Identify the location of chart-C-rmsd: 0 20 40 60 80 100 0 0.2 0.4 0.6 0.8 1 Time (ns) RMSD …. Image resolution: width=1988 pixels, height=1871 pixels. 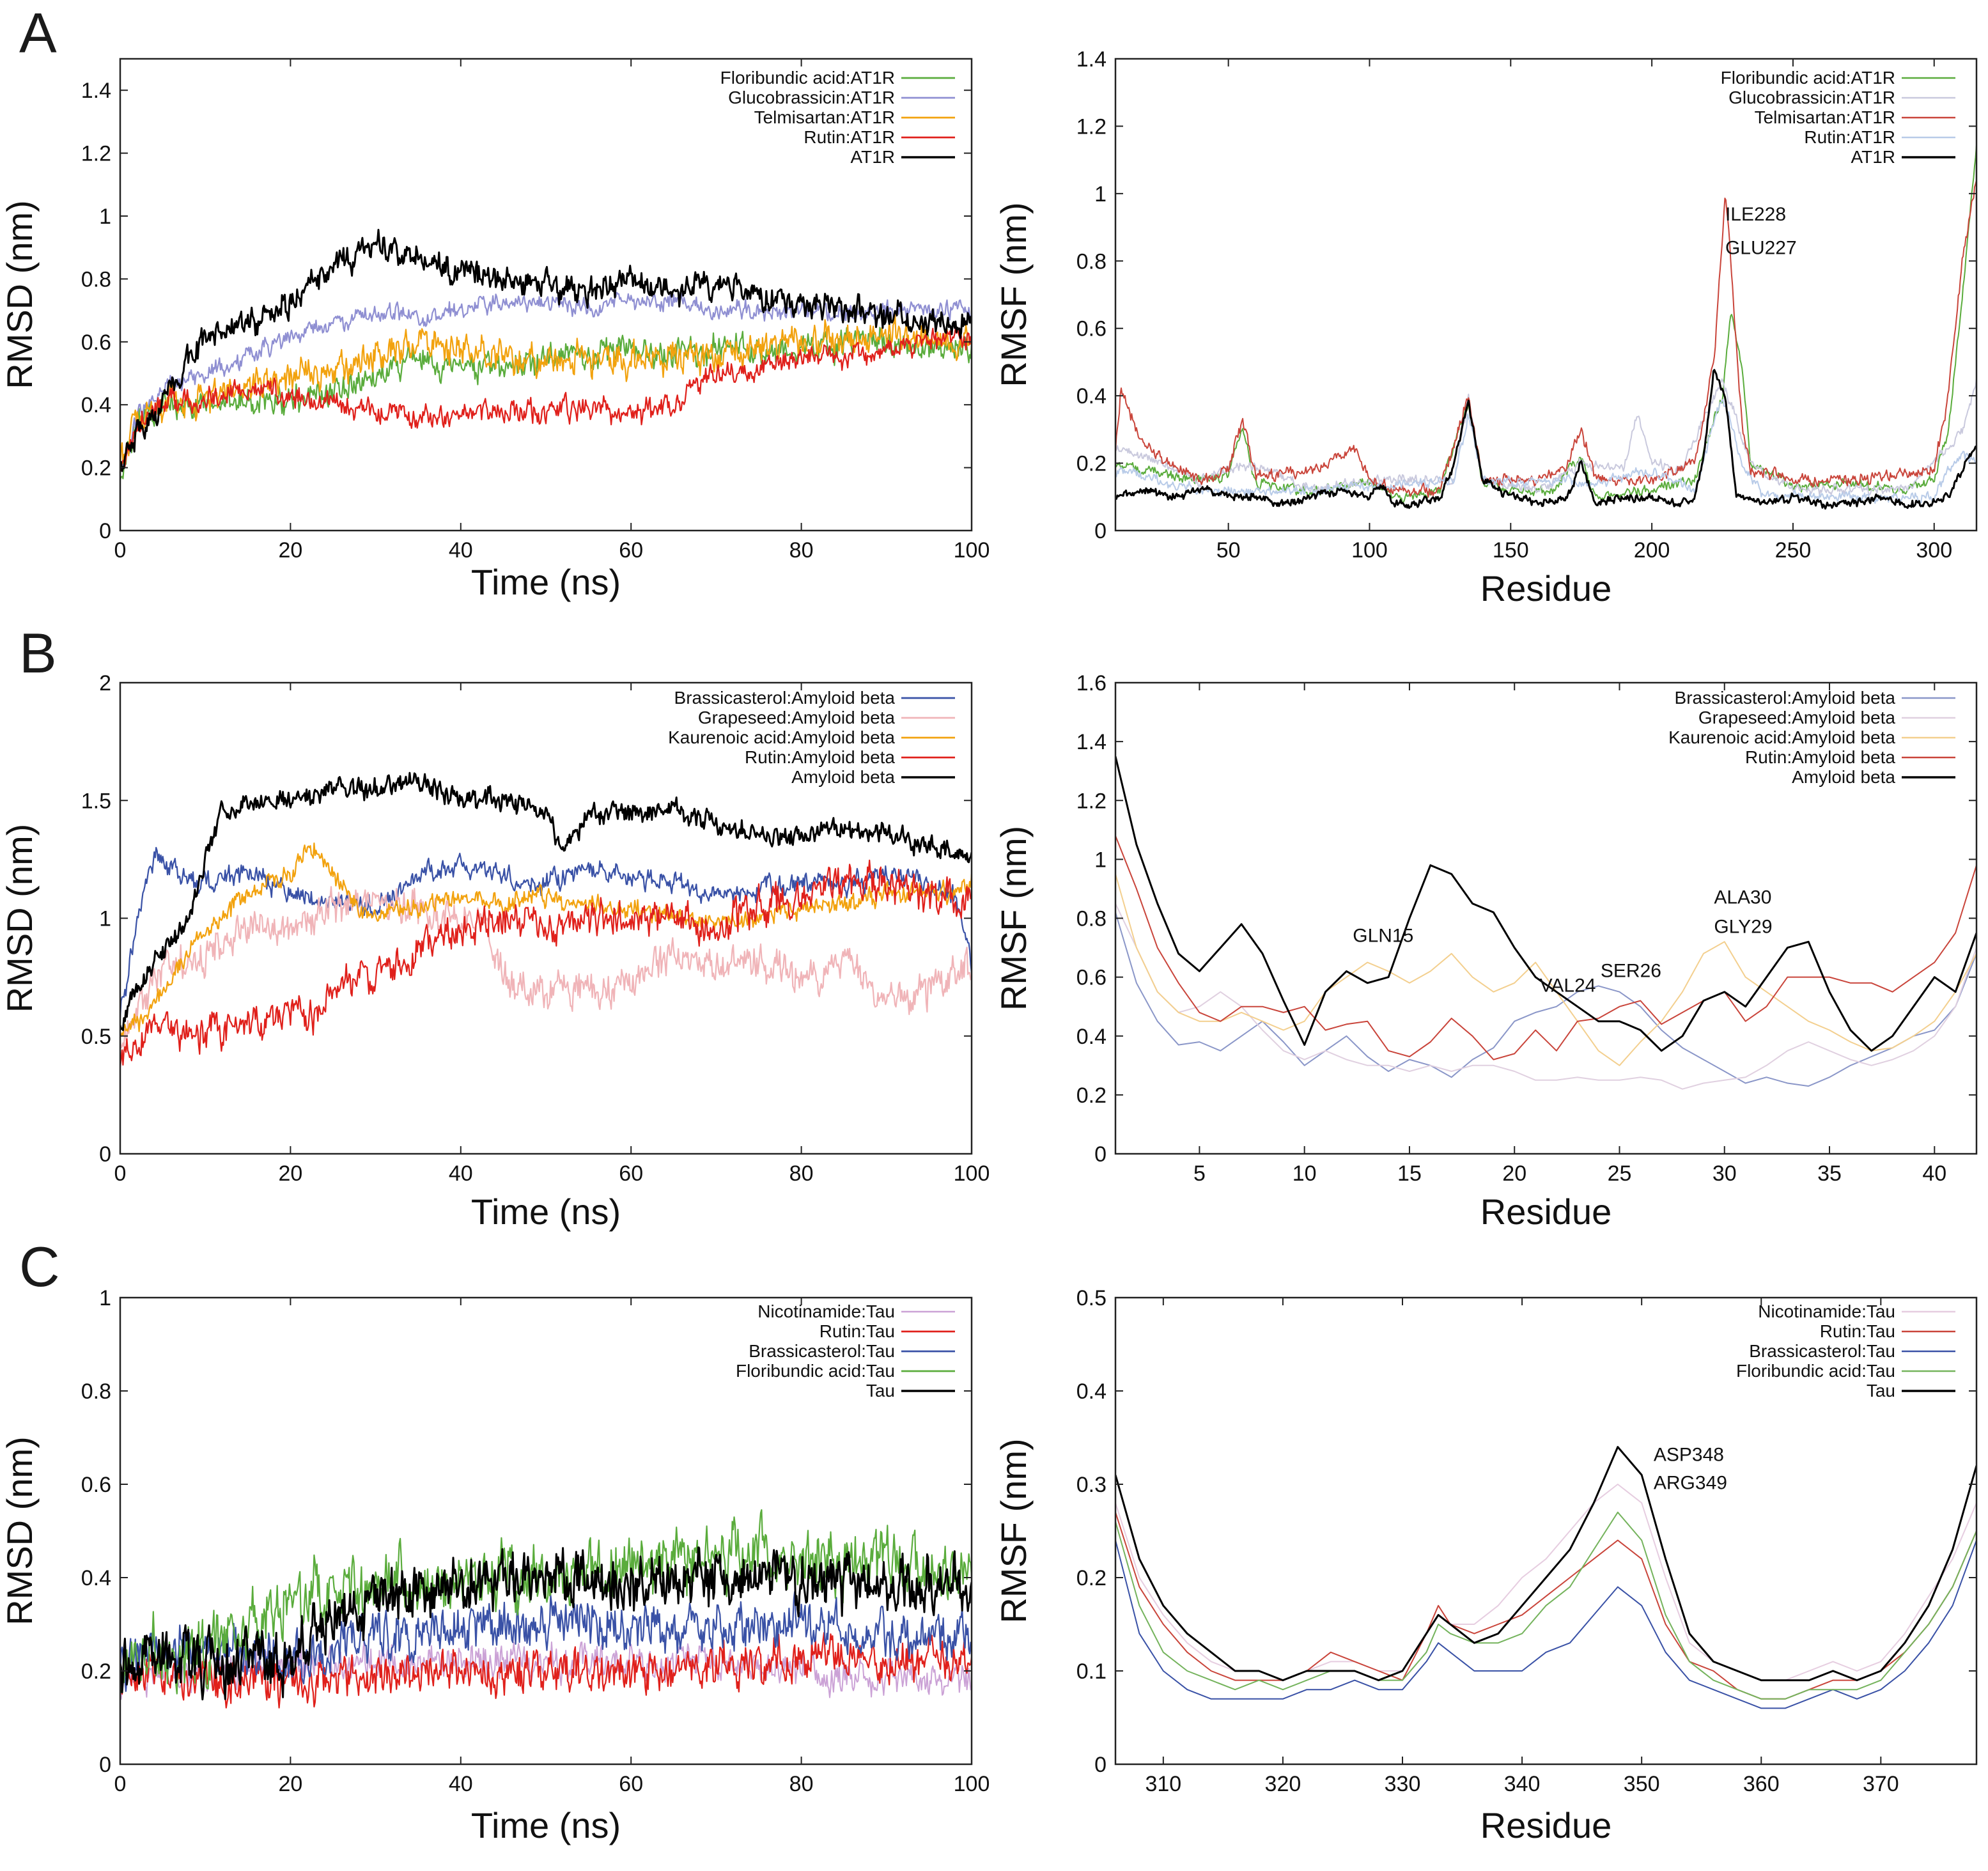
(495, 1565).